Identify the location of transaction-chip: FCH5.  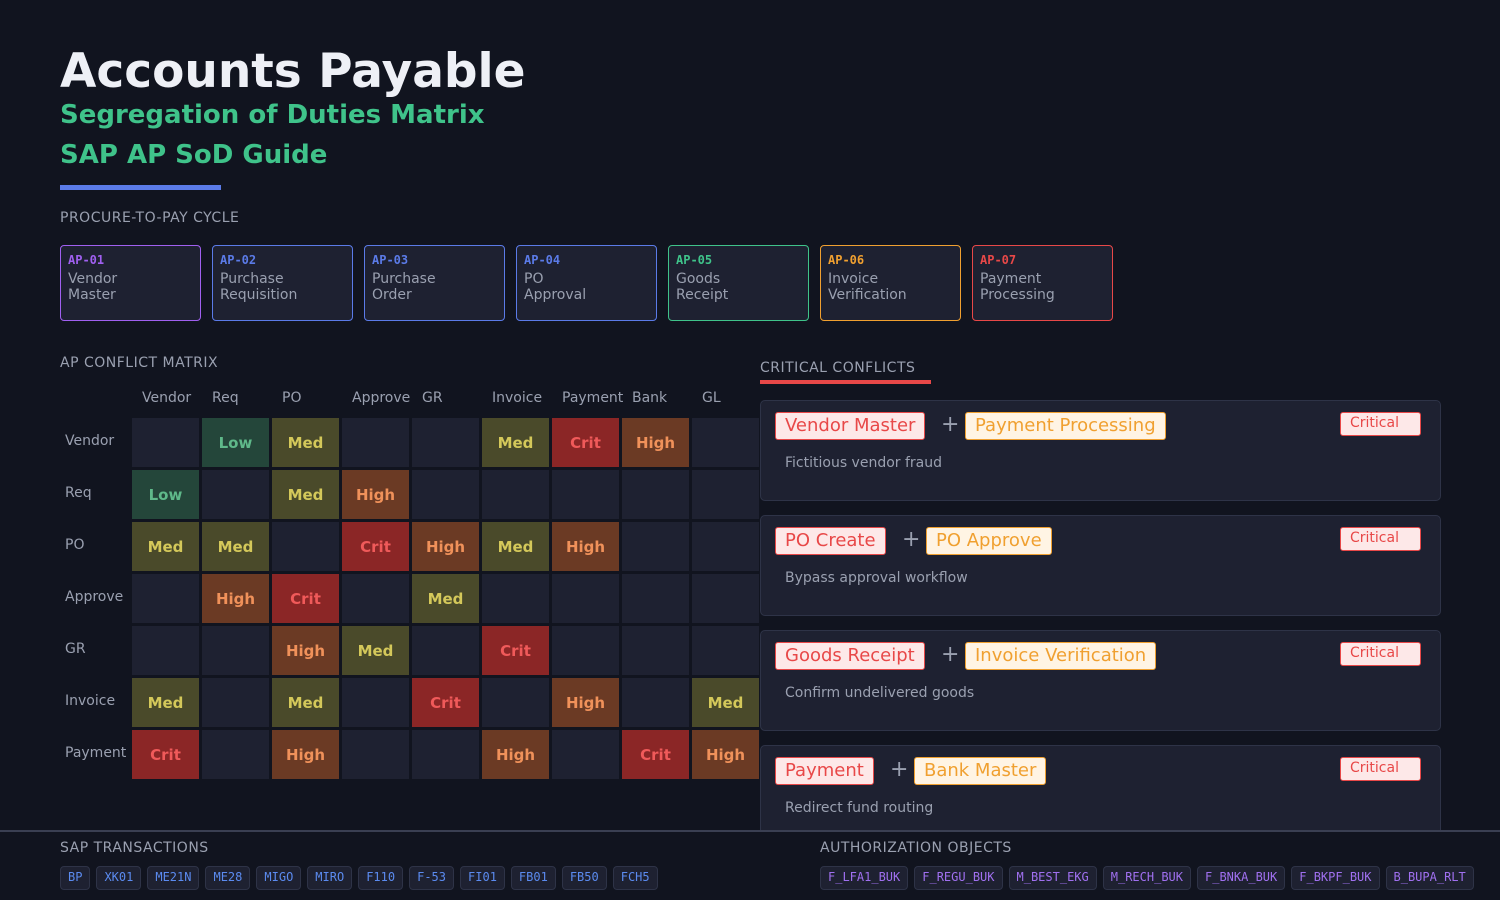
(635, 878).